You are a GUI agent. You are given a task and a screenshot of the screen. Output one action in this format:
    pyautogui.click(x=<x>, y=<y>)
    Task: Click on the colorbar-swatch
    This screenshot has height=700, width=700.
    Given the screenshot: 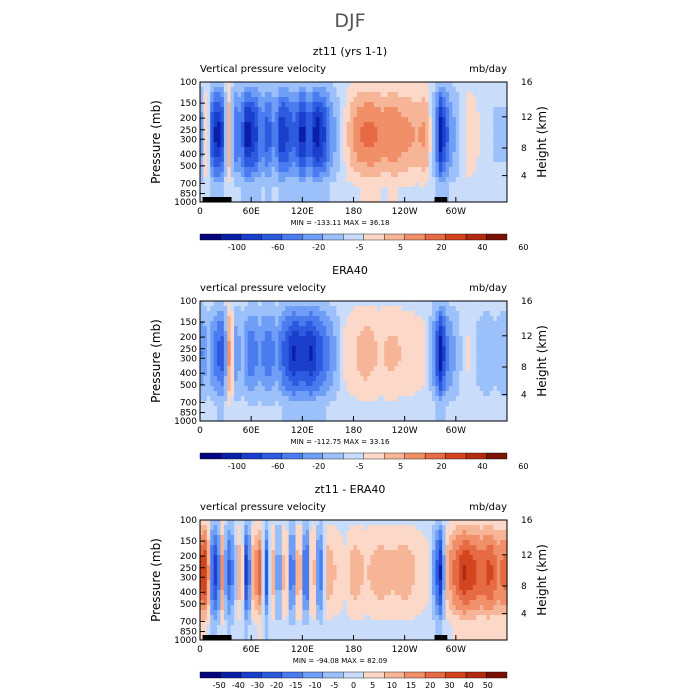 What is the action you would take?
    pyautogui.click(x=353, y=237)
    